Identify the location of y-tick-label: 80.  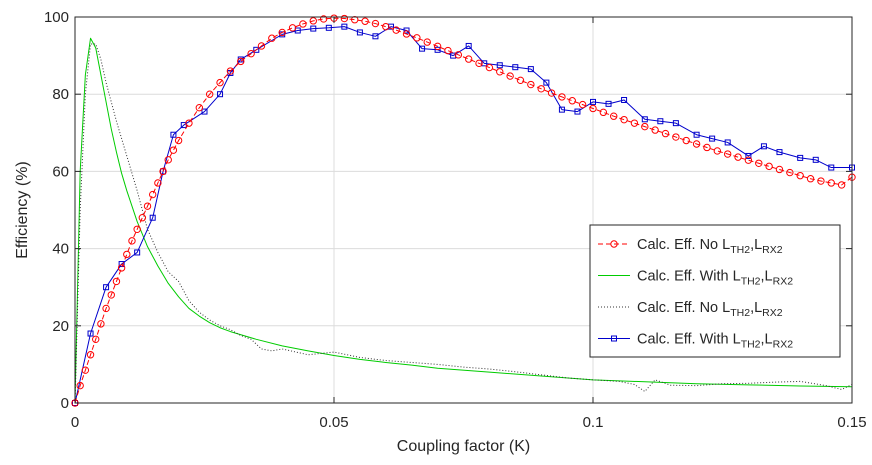
(60, 94).